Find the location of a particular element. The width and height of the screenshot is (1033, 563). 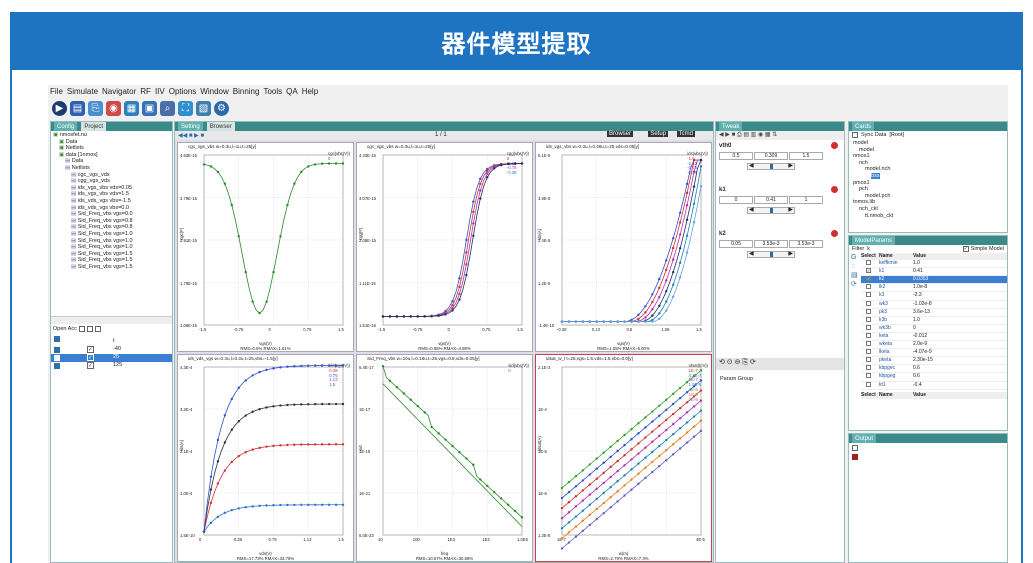

table-row: k3b 1.0 is located at coordinates (934, 320).